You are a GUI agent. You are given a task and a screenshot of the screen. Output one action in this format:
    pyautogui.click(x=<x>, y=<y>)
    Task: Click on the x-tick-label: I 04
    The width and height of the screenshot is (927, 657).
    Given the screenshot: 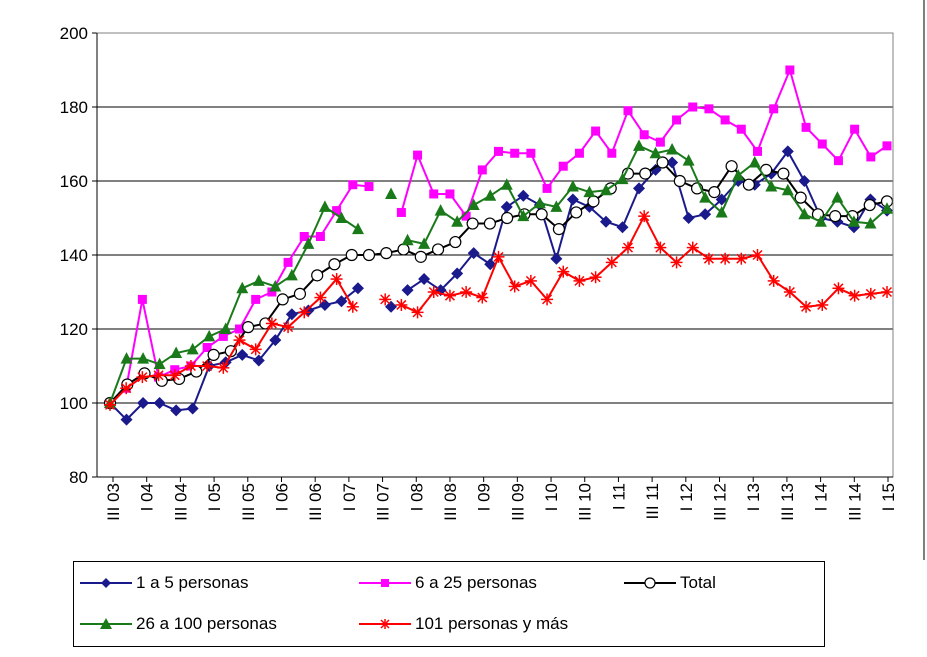 What is the action you would take?
    pyautogui.click(x=147, y=497)
    